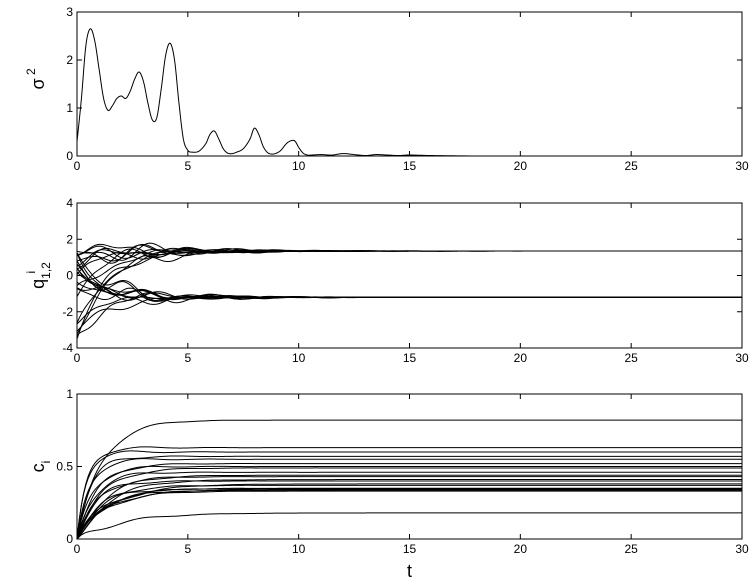  What do you see at coordinates (409, 571) in the screenshot?
I see `x-axis-label: t` at bounding box center [409, 571].